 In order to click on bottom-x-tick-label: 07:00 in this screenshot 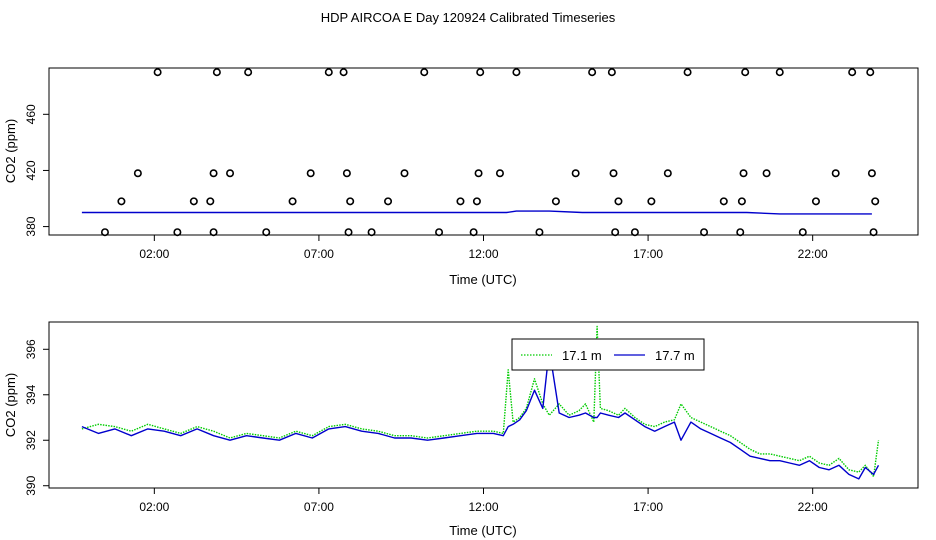, I will do `click(319, 507)`.